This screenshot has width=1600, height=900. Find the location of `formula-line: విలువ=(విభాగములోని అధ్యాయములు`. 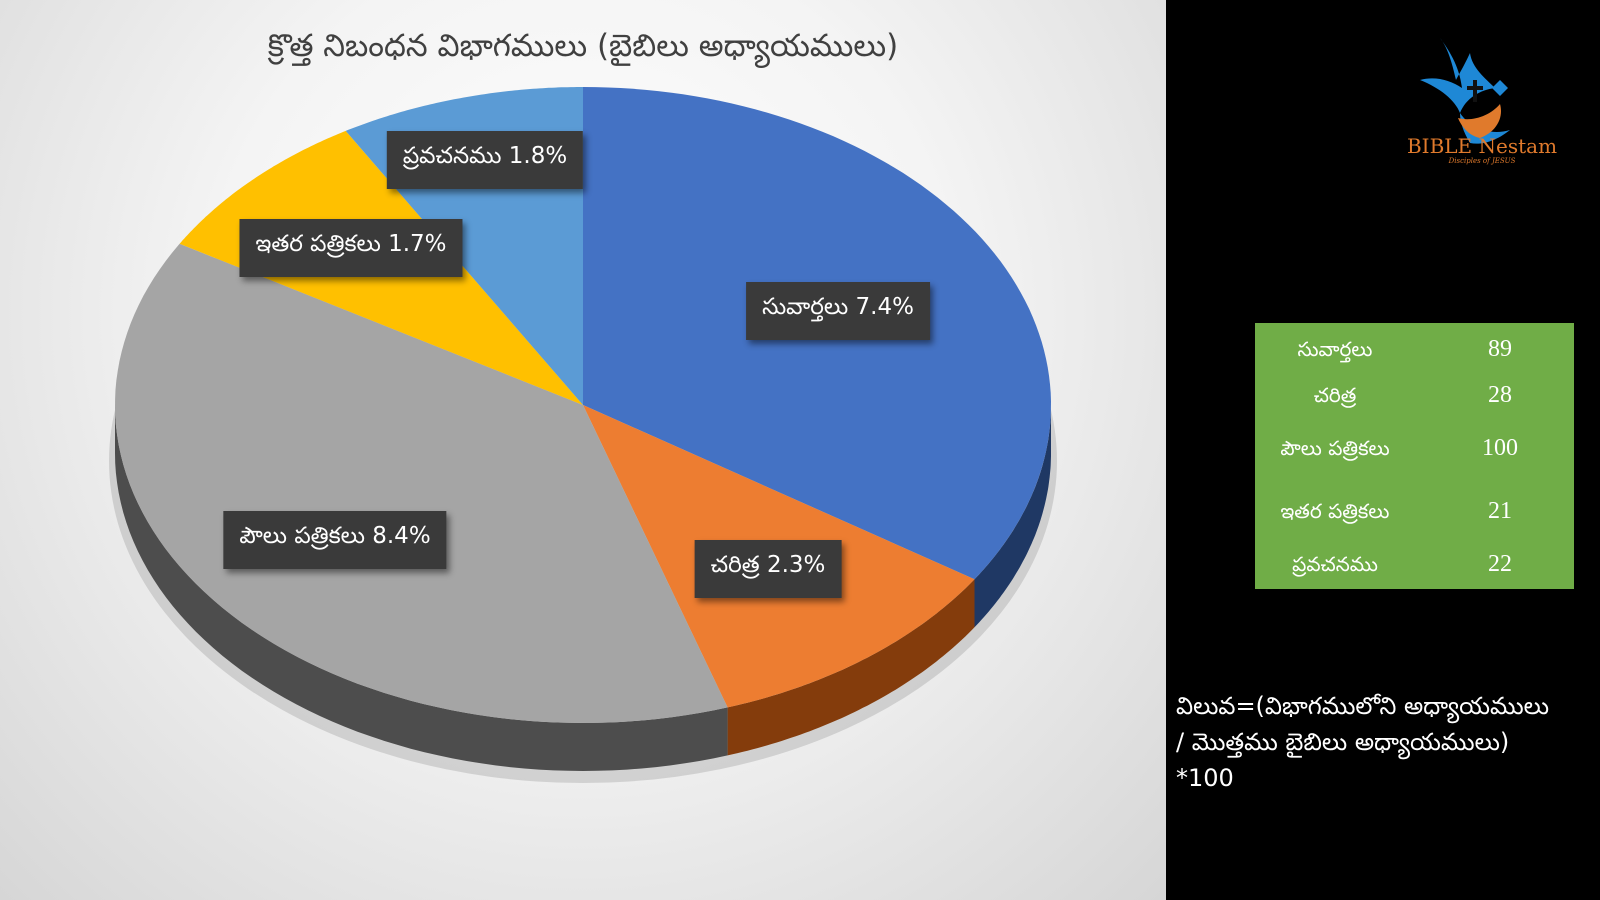

formula-line: విలువ=(విభాగములోని అధ్యాయములు is located at coordinates (1363, 706).